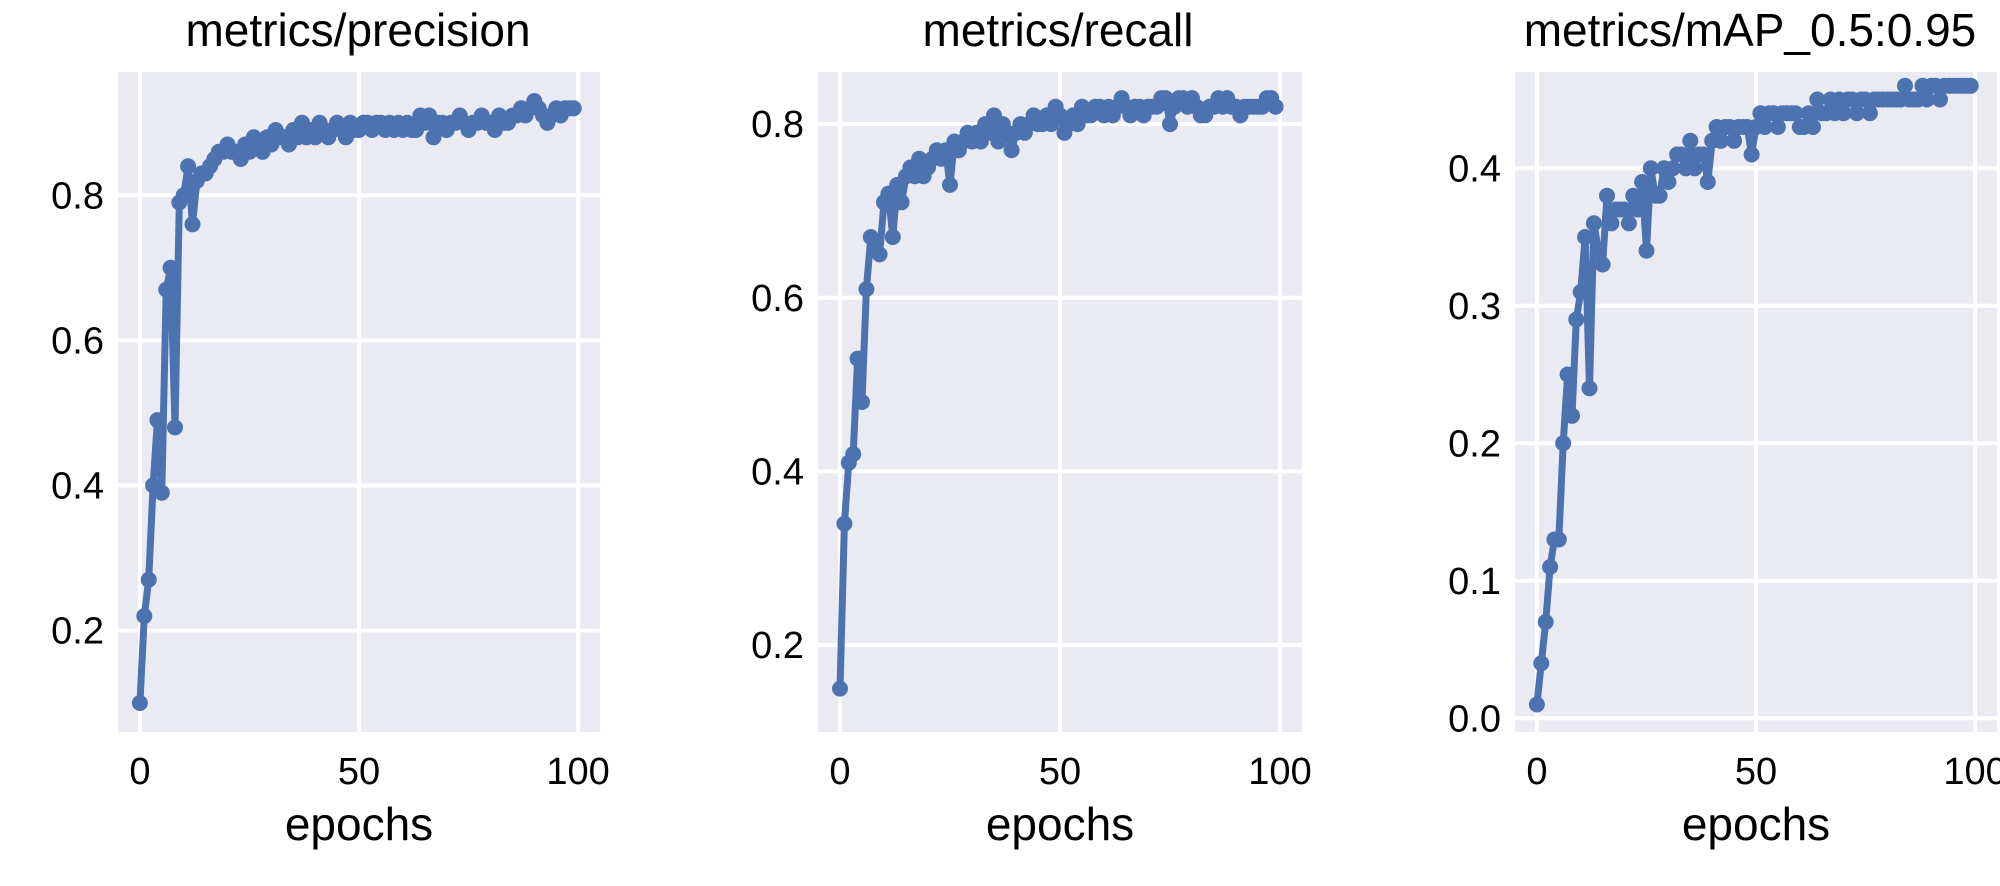 This screenshot has width=2000, height=886. I want to click on chart-title: metrics/precision, so click(357, 30).